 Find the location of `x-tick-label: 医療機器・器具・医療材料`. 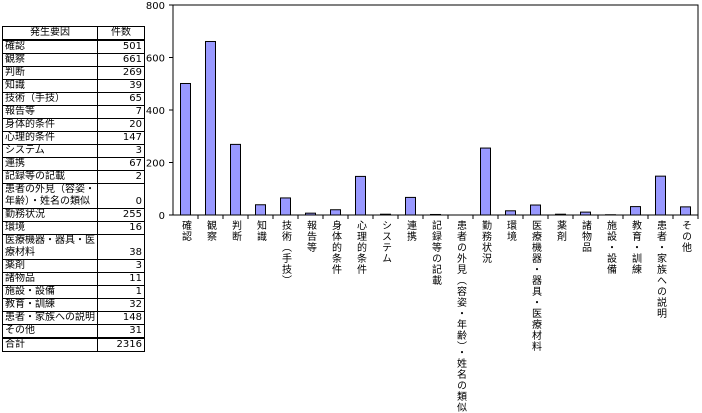

x-tick-label: 医療機器・器具・医療材料 is located at coordinates (535, 286).